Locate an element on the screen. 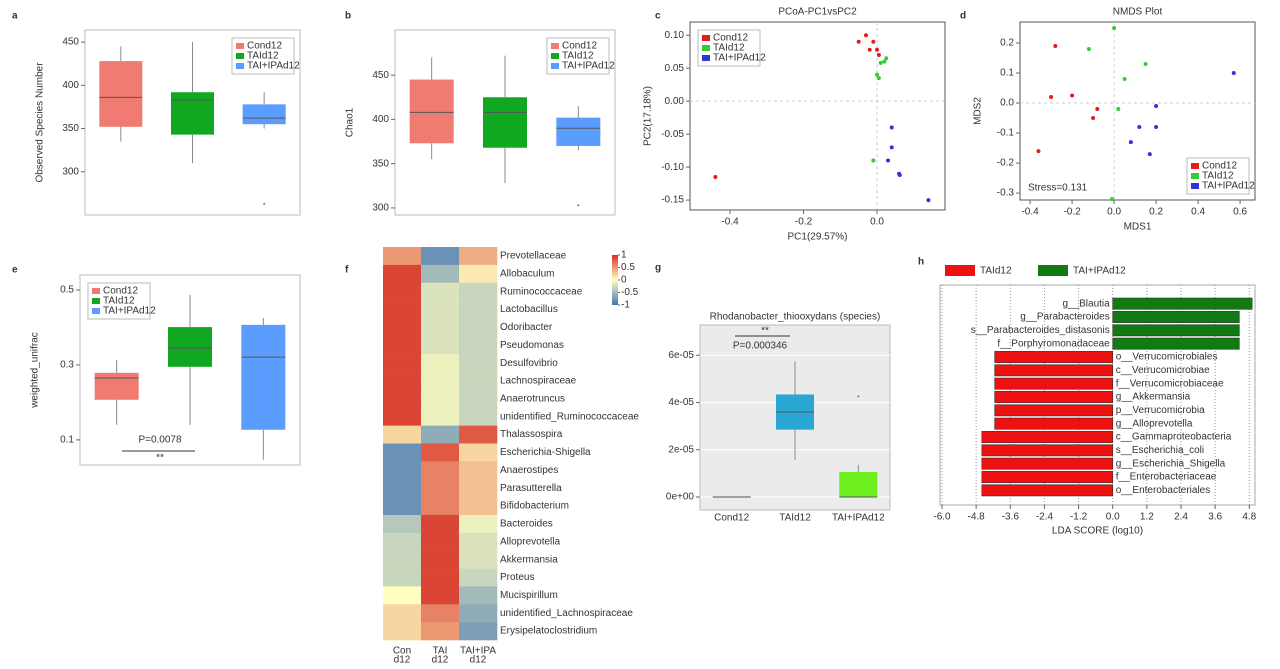 Image resolution: width=1280 pixels, height=669 pixels. bar-label: s__Escherichia_coli is located at coordinates (1160, 450).